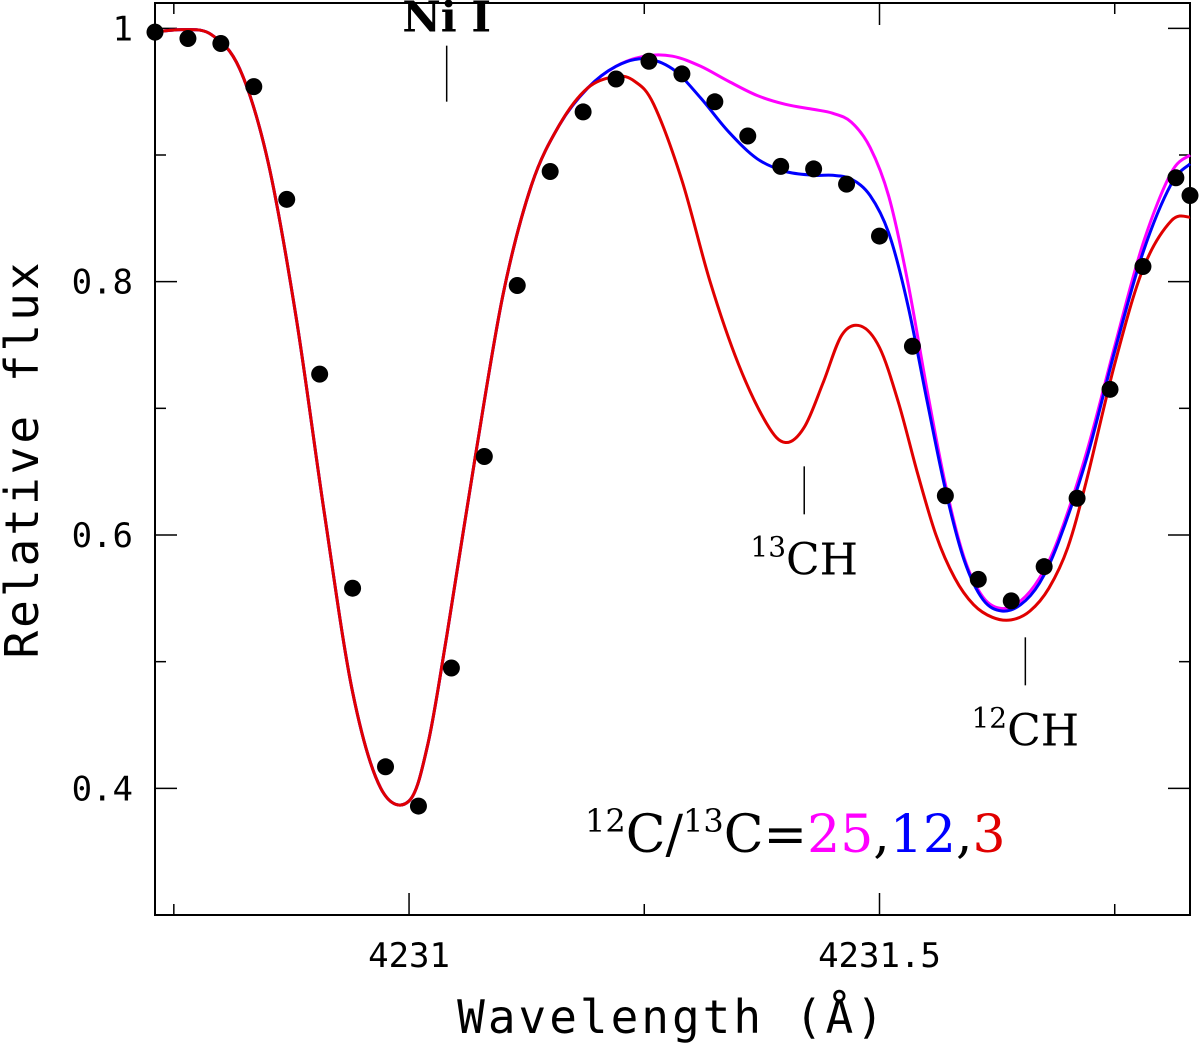 This screenshot has width=1200, height=1055. I want to click on y-axis-title: Relative flux, so click(24, 458).